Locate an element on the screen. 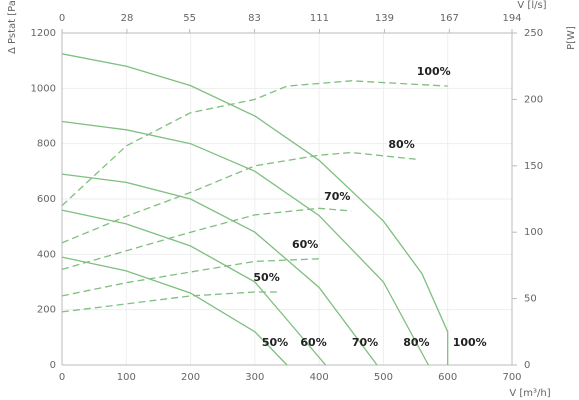  y2-axis-label: P[W] is located at coordinates (571, 38).